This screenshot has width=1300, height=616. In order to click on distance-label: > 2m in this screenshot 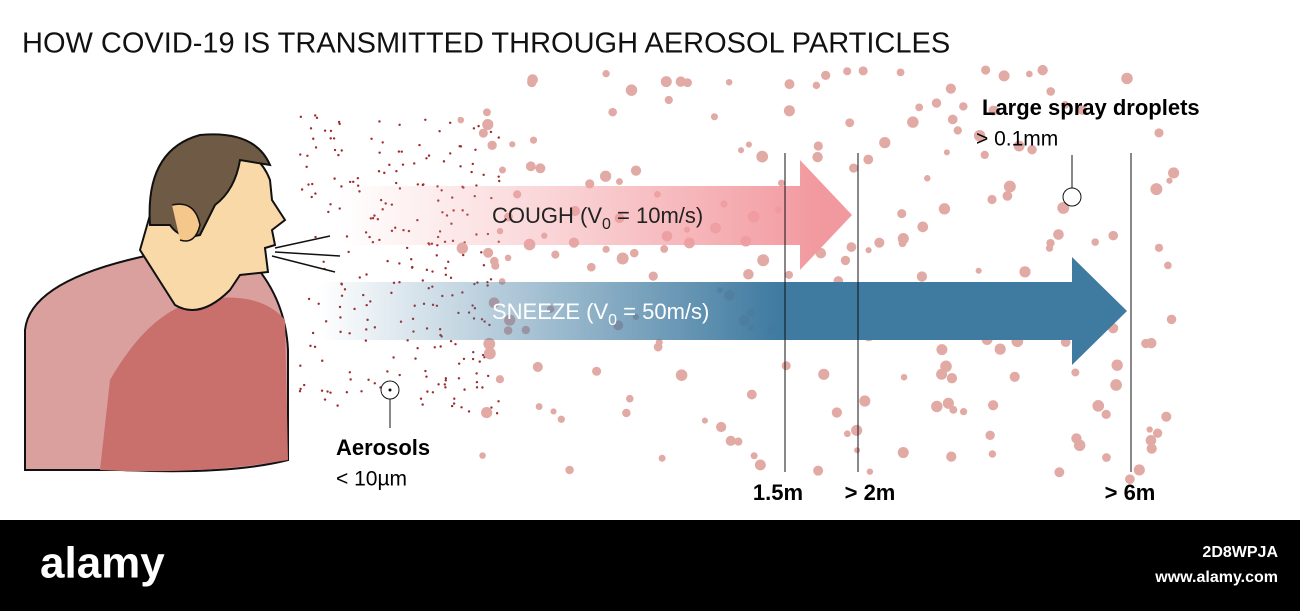, I will do `click(870, 492)`.